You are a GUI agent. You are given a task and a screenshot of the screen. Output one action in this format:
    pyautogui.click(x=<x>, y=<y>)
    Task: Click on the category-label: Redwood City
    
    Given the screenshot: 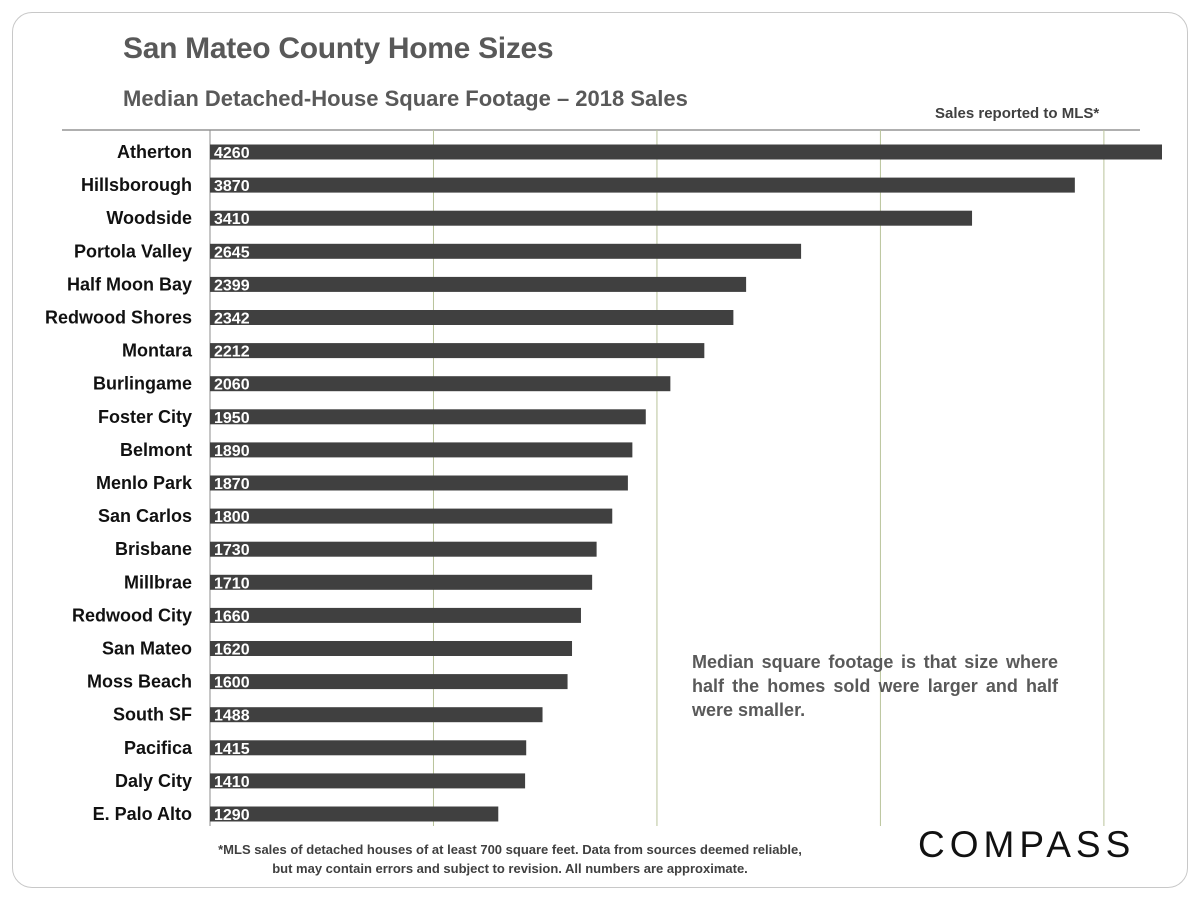 What is the action you would take?
    pyautogui.click(x=132, y=615)
    